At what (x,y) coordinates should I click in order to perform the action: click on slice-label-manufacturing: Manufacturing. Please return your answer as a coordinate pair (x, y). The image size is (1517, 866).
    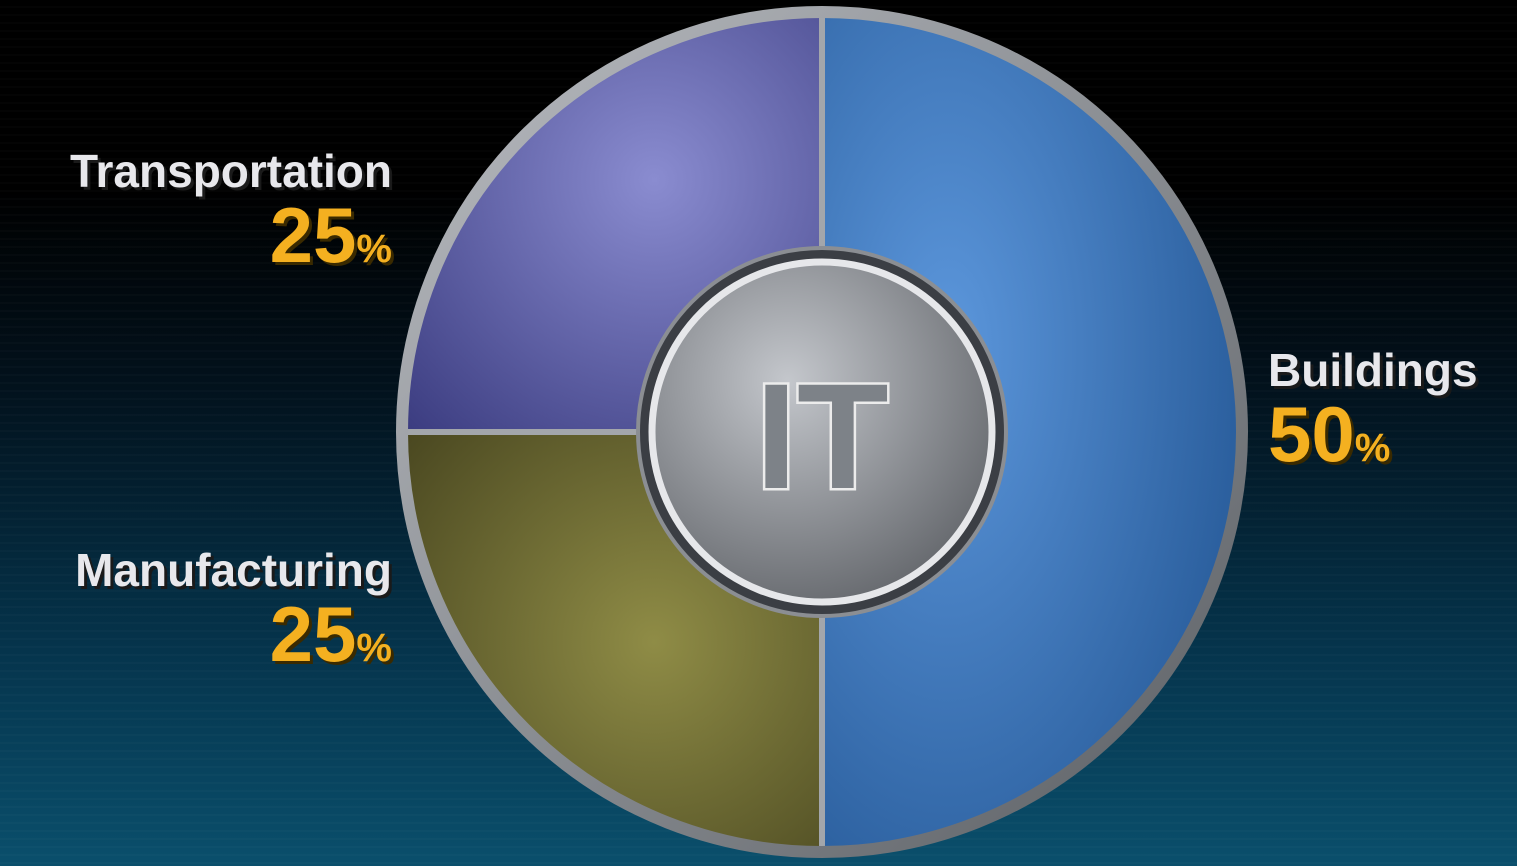
    Looking at the image, I should click on (233, 570).